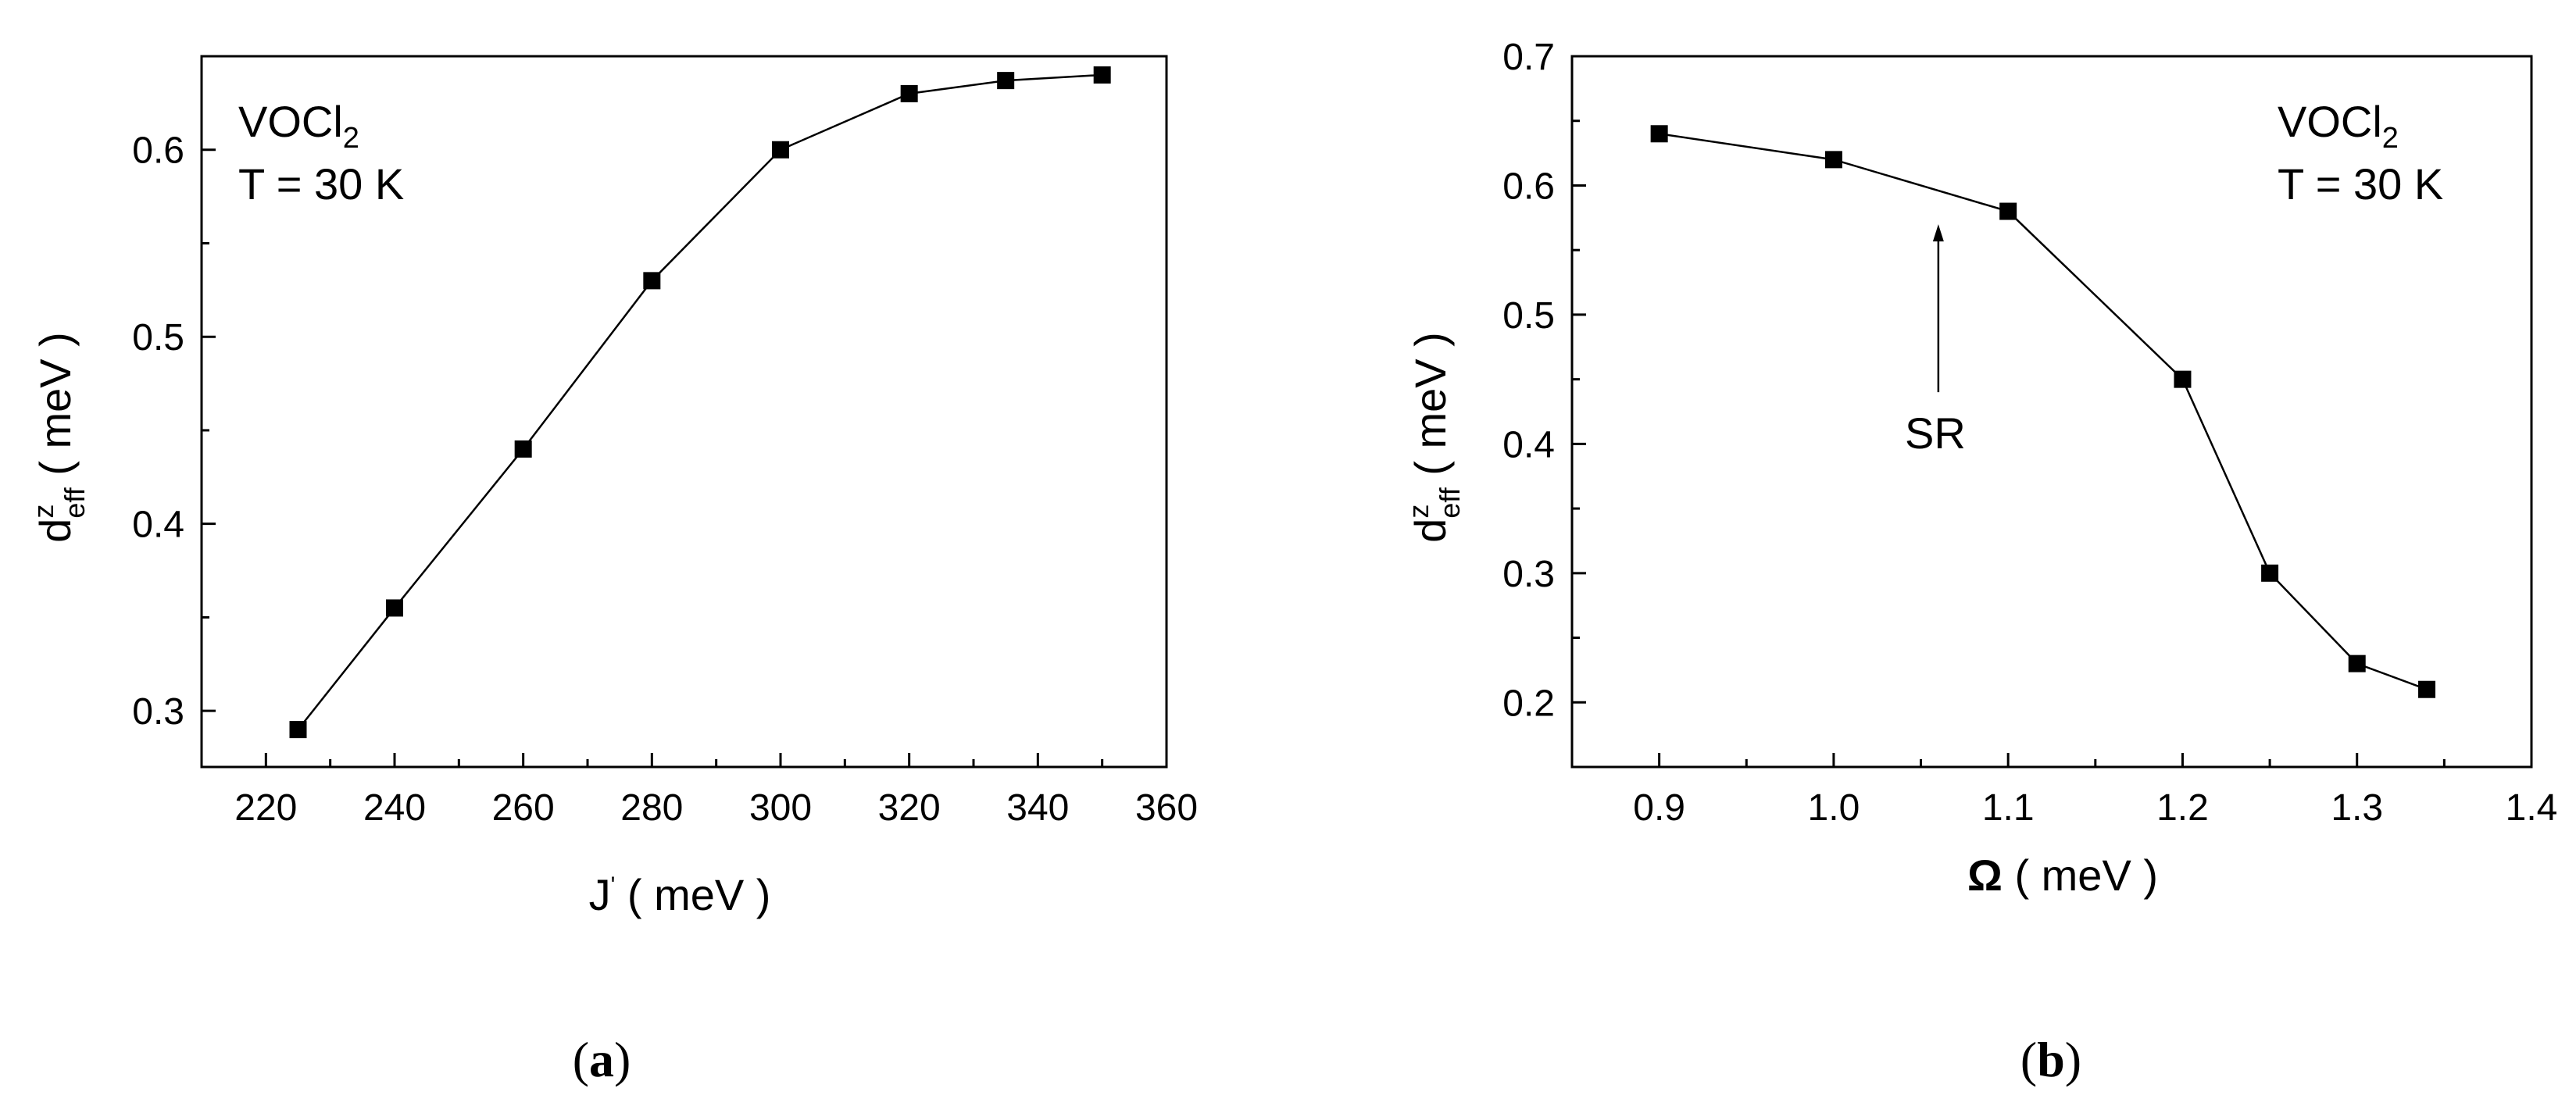  I want to click on x-tick-label: 240, so click(395, 808).